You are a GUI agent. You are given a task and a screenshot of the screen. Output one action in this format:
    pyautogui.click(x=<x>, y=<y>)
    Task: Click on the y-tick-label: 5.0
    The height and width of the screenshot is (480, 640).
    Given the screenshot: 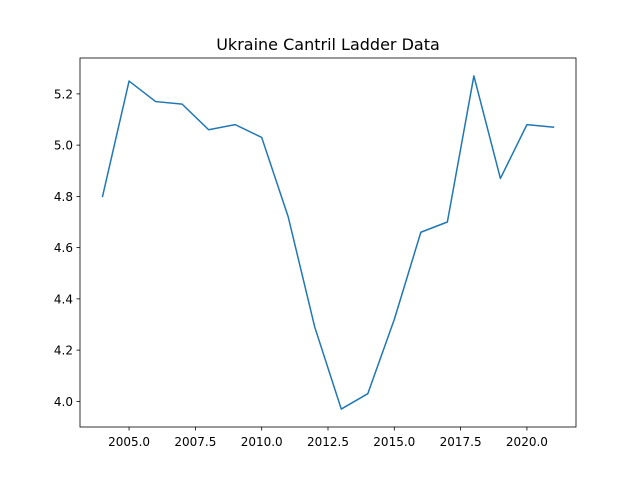 What is the action you would take?
    pyautogui.click(x=63, y=146)
    